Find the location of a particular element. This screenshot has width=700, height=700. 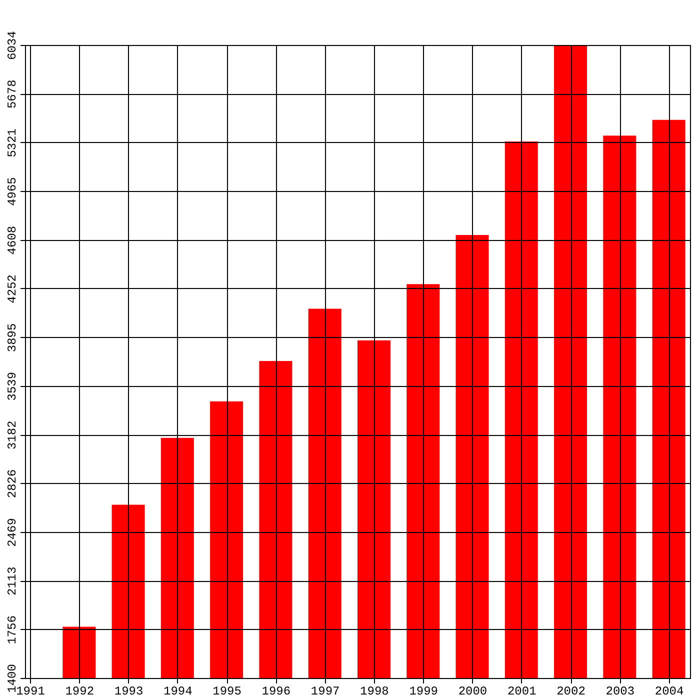

x-tick-label: 2000 is located at coordinates (473, 691).